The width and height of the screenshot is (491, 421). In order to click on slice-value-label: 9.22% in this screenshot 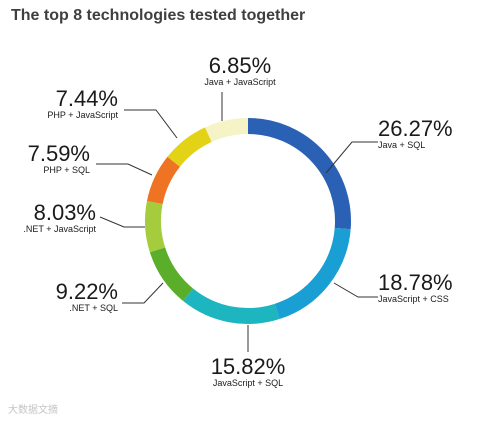, I will do `click(87, 291)`.